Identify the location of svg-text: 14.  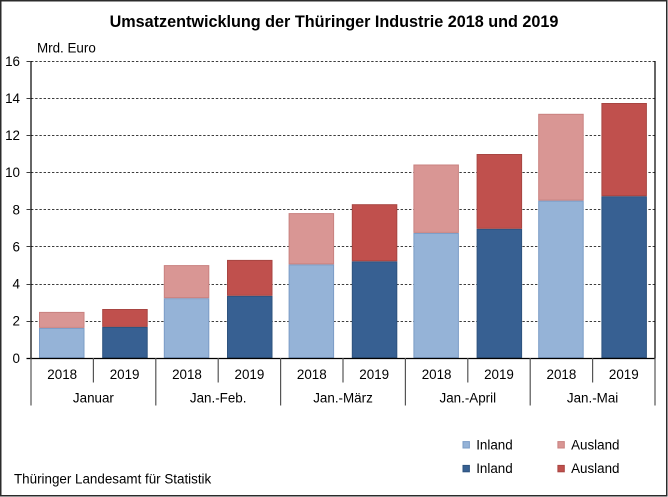
(12, 98).